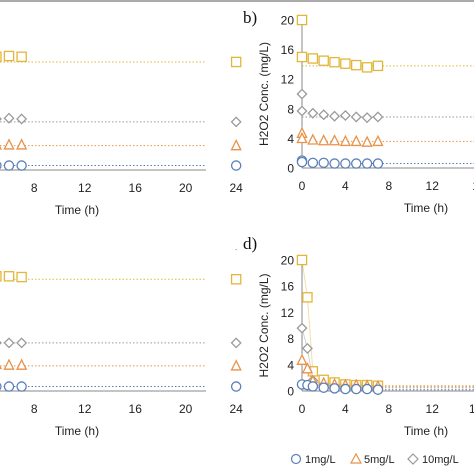 This screenshot has height=474, width=474. I want to click on y-tick-label: 8, so click(290, 109).